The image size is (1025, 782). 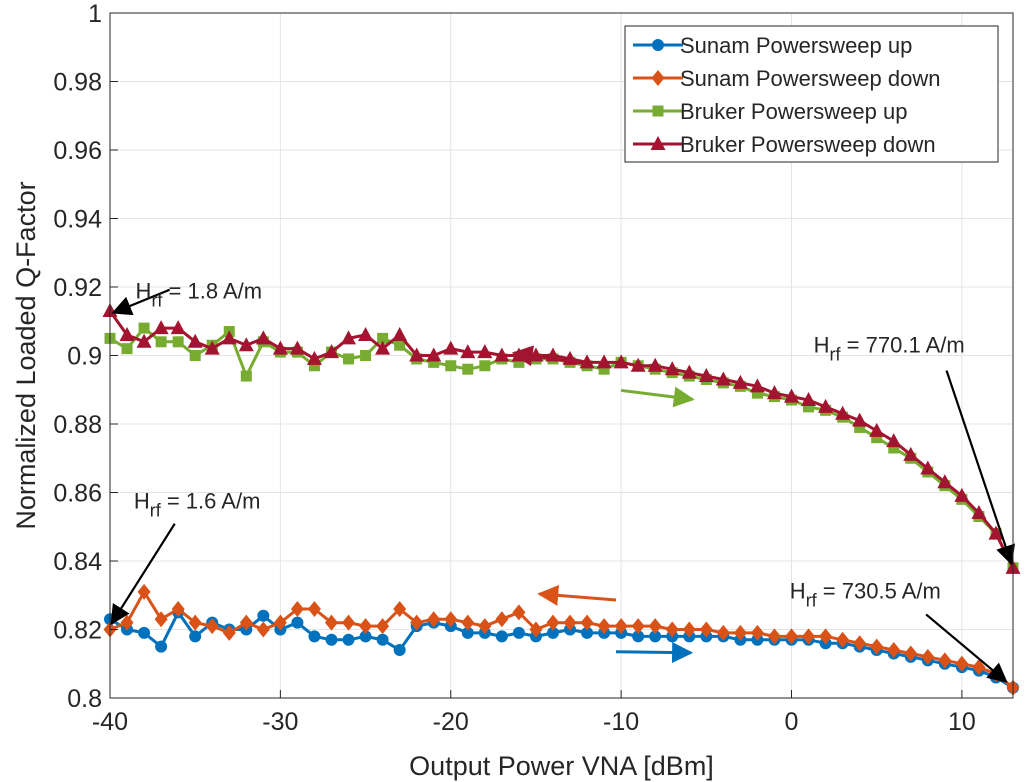 What do you see at coordinates (197, 504) in the screenshot?
I see `annotation-text: Hrf = 1.6 A/m` at bounding box center [197, 504].